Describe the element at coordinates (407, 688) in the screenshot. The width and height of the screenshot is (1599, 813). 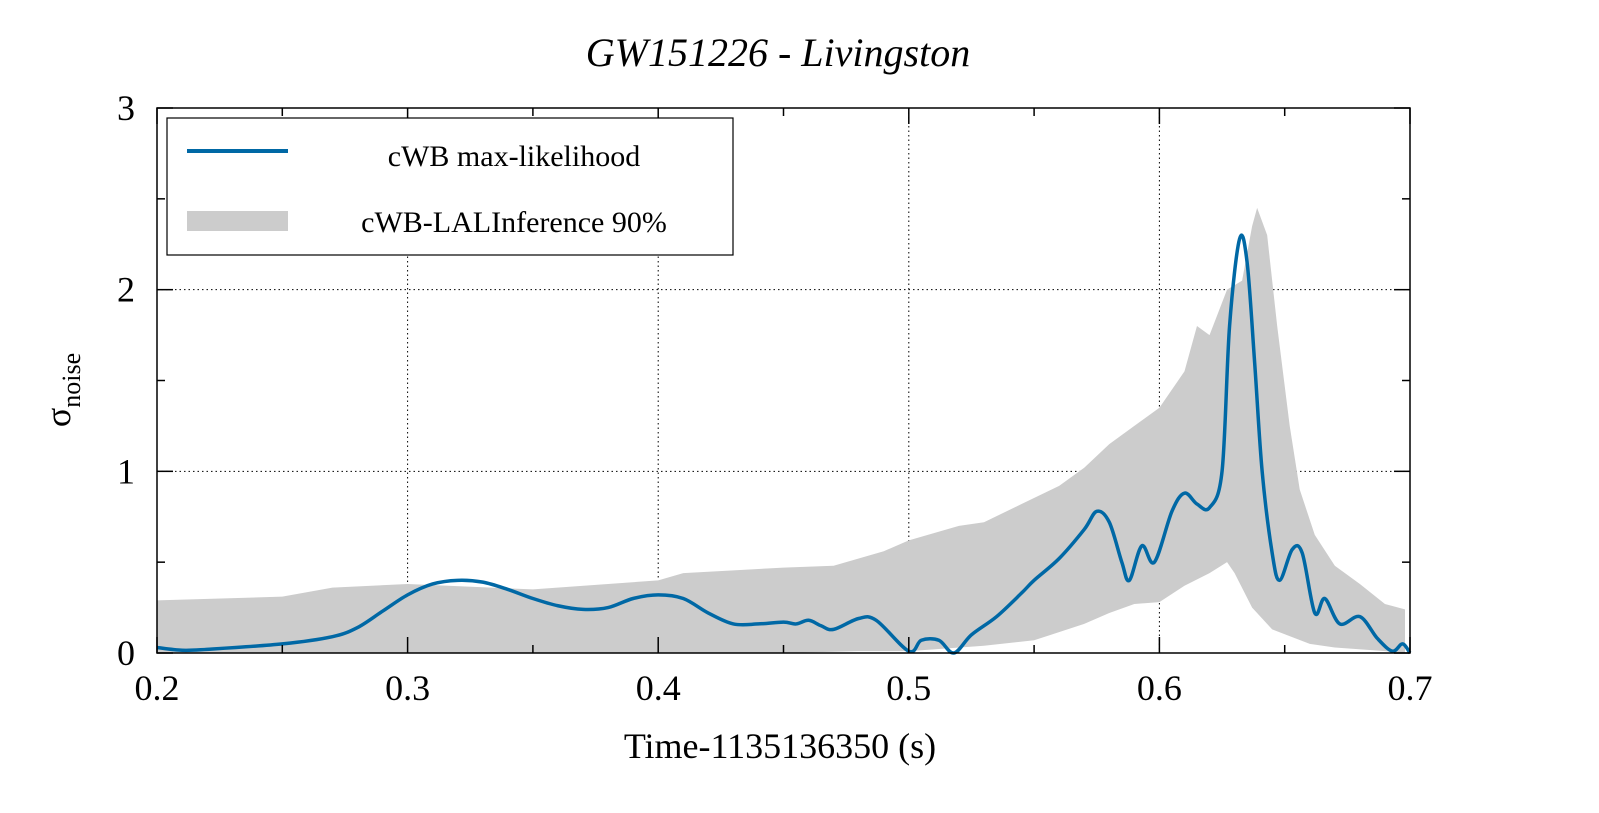
I see `x-tick-label: 0.3` at that location.